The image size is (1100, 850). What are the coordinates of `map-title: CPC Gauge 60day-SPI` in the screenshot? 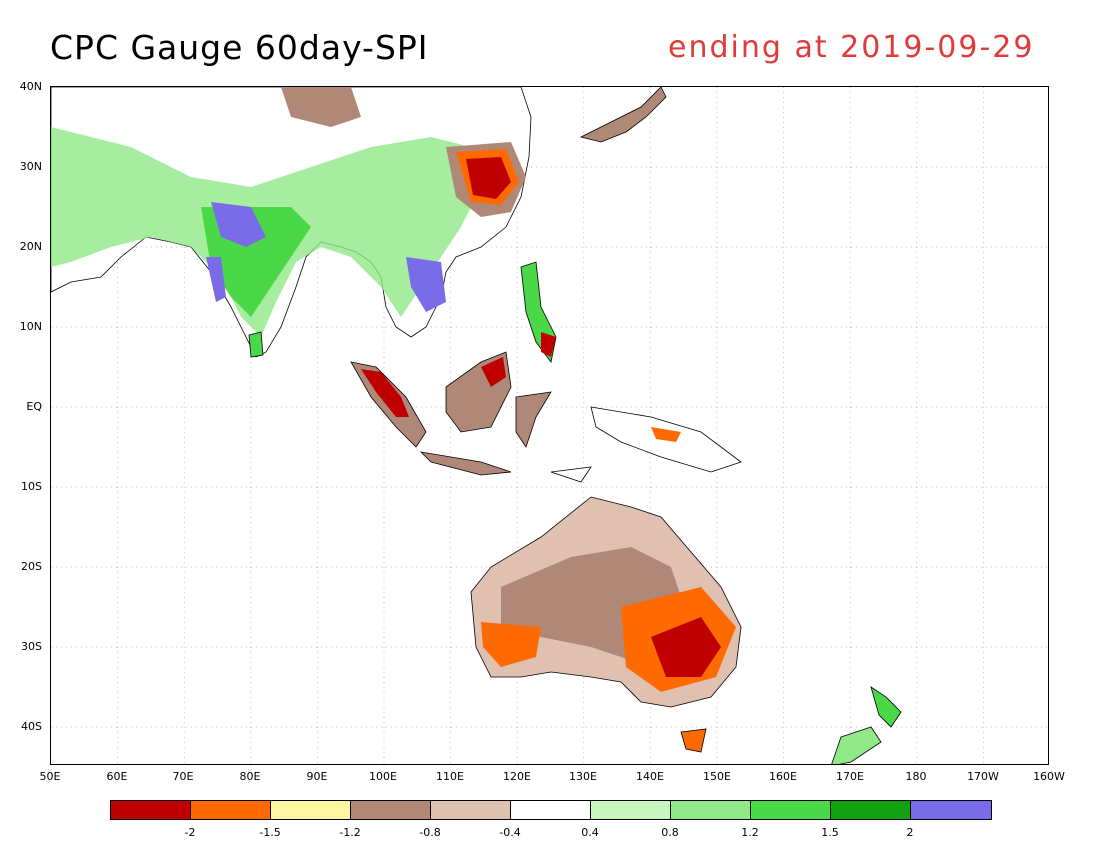 It's located at (239, 47).